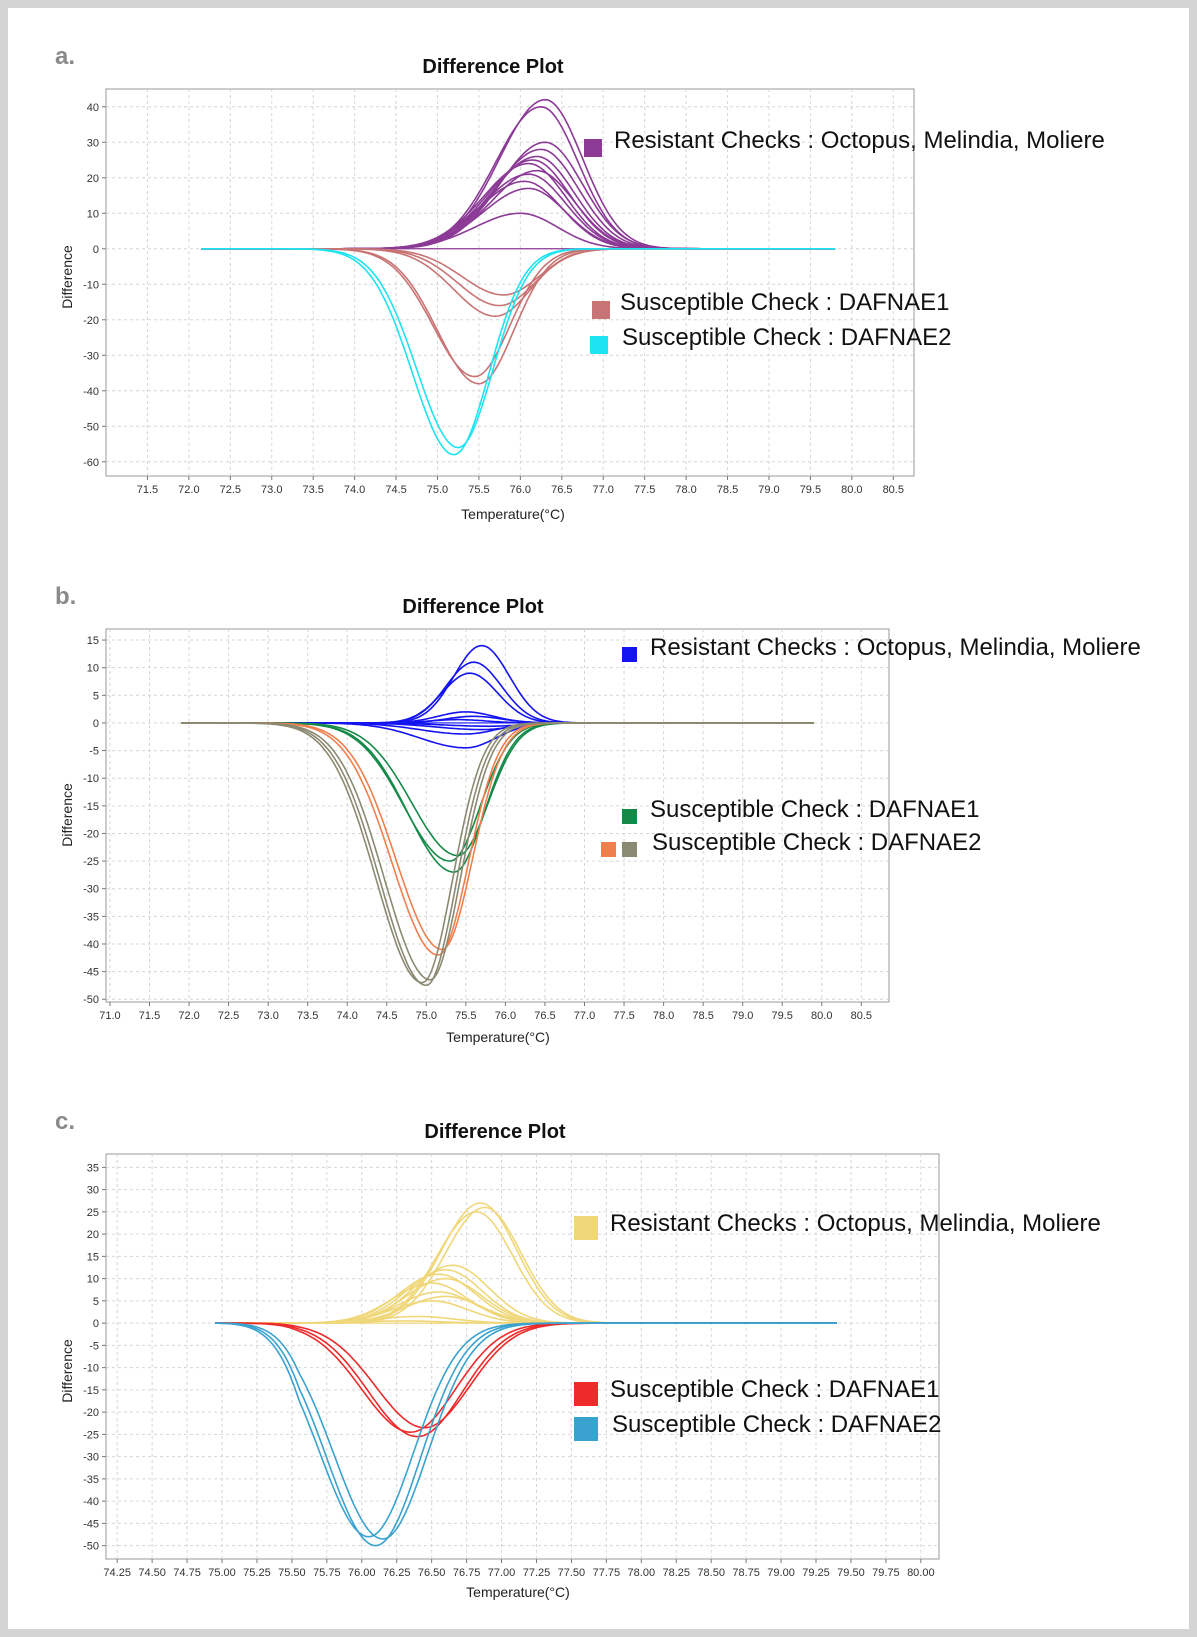 The height and width of the screenshot is (1637, 1197). Describe the element at coordinates (816, 1573) in the screenshot. I see `x-tick-label: 79.25` at that location.